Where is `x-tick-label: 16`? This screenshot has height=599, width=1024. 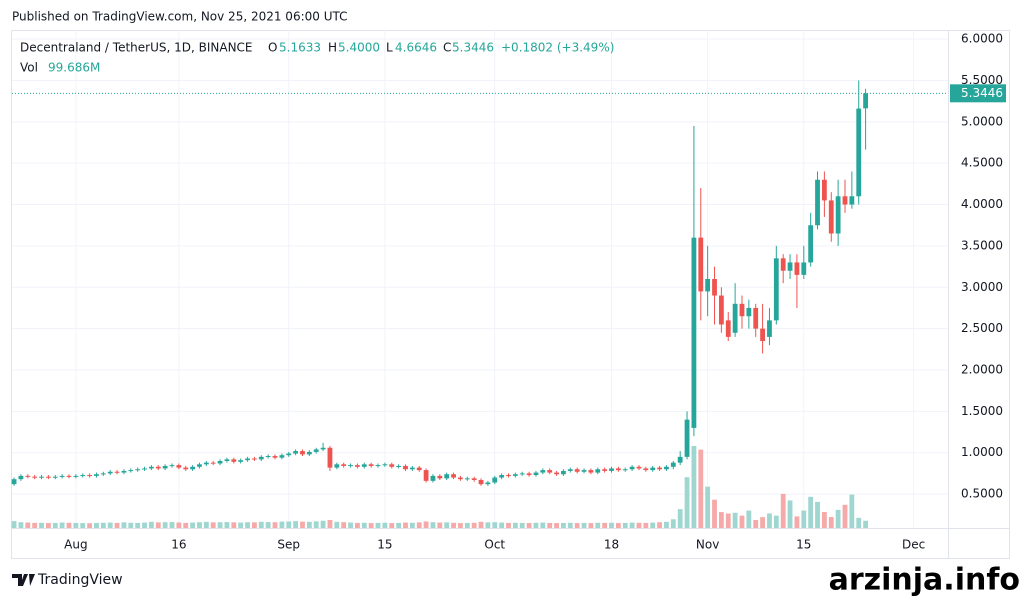
x-tick-label: 16 is located at coordinates (178, 545).